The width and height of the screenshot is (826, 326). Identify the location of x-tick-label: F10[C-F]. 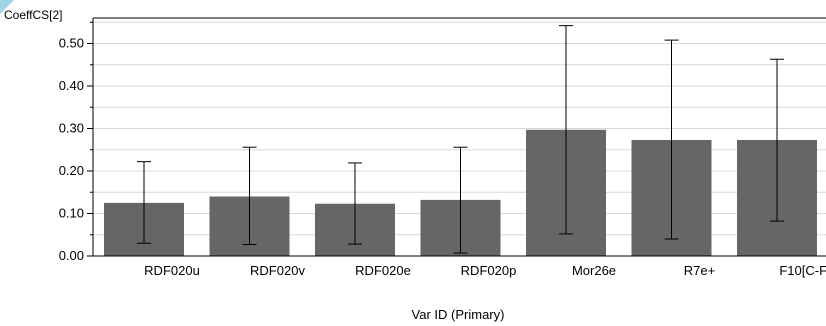
(802, 270).